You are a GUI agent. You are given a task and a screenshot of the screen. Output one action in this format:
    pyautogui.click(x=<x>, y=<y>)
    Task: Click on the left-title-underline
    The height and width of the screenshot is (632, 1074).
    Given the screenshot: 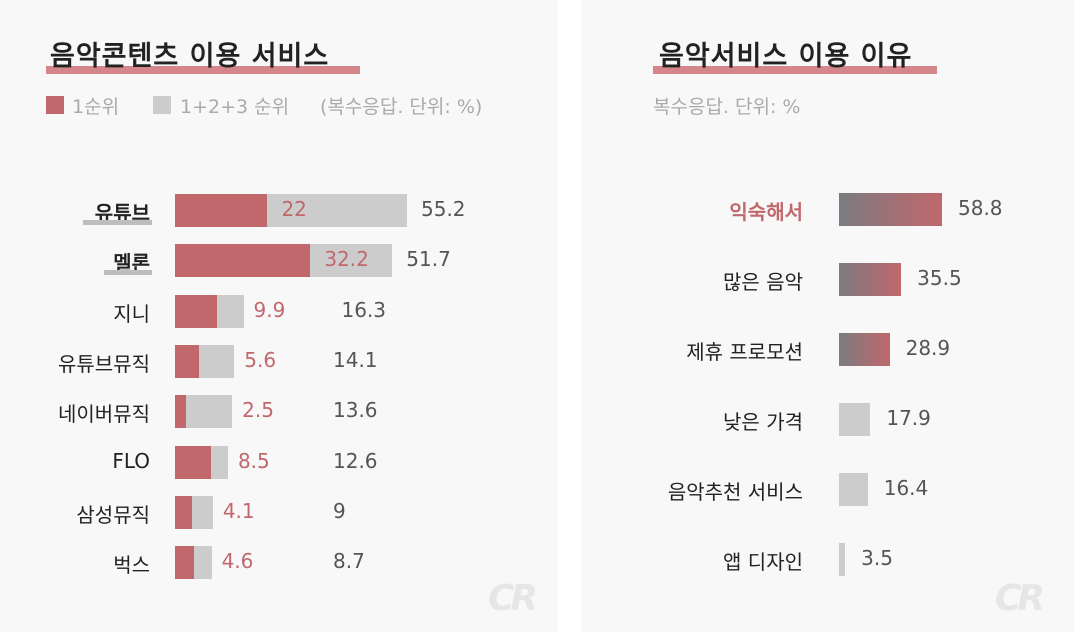 What is the action you would take?
    pyautogui.click(x=203, y=70)
    